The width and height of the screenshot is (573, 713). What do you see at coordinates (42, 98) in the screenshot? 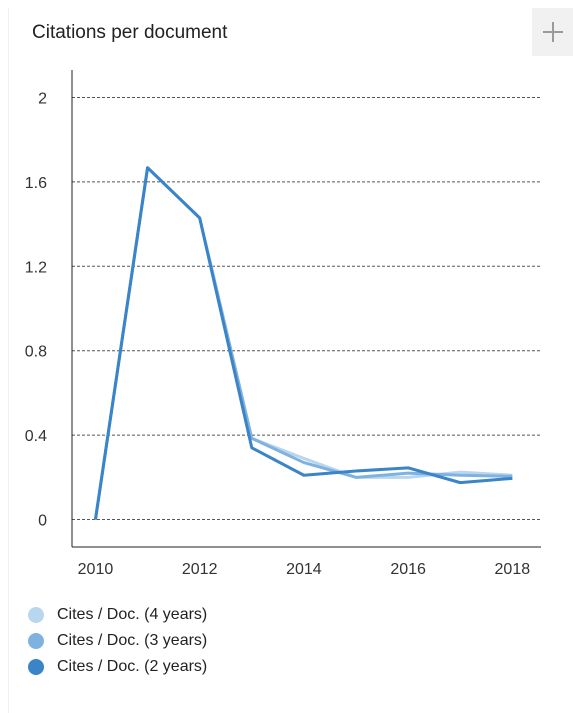
I see `y-tick-label: 2` at bounding box center [42, 98].